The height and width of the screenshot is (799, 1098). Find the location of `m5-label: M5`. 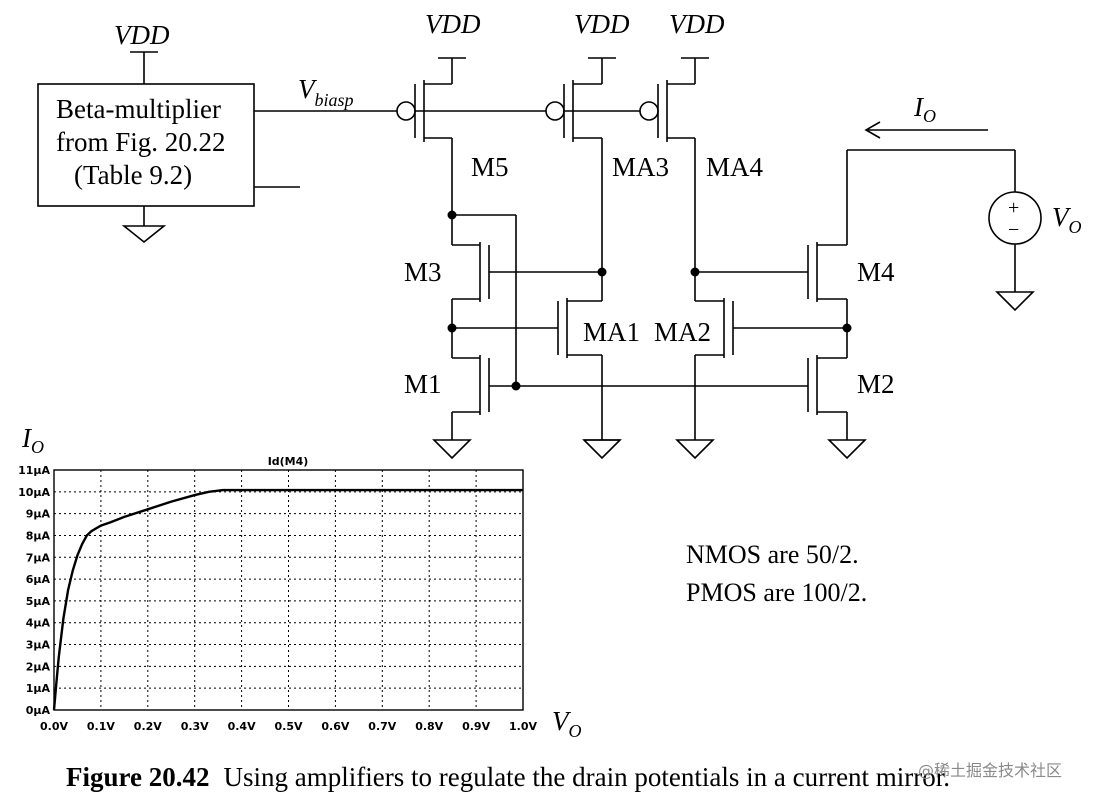

m5-label: M5 is located at coordinates (490, 167).